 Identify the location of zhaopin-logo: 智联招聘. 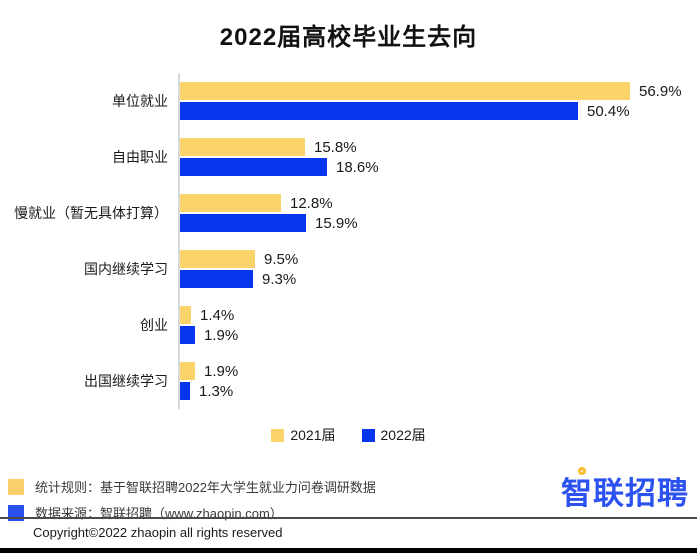
(625, 490).